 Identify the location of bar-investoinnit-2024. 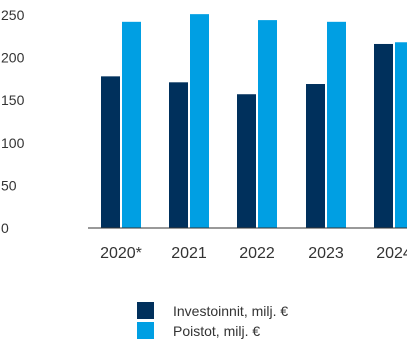
(383, 135).